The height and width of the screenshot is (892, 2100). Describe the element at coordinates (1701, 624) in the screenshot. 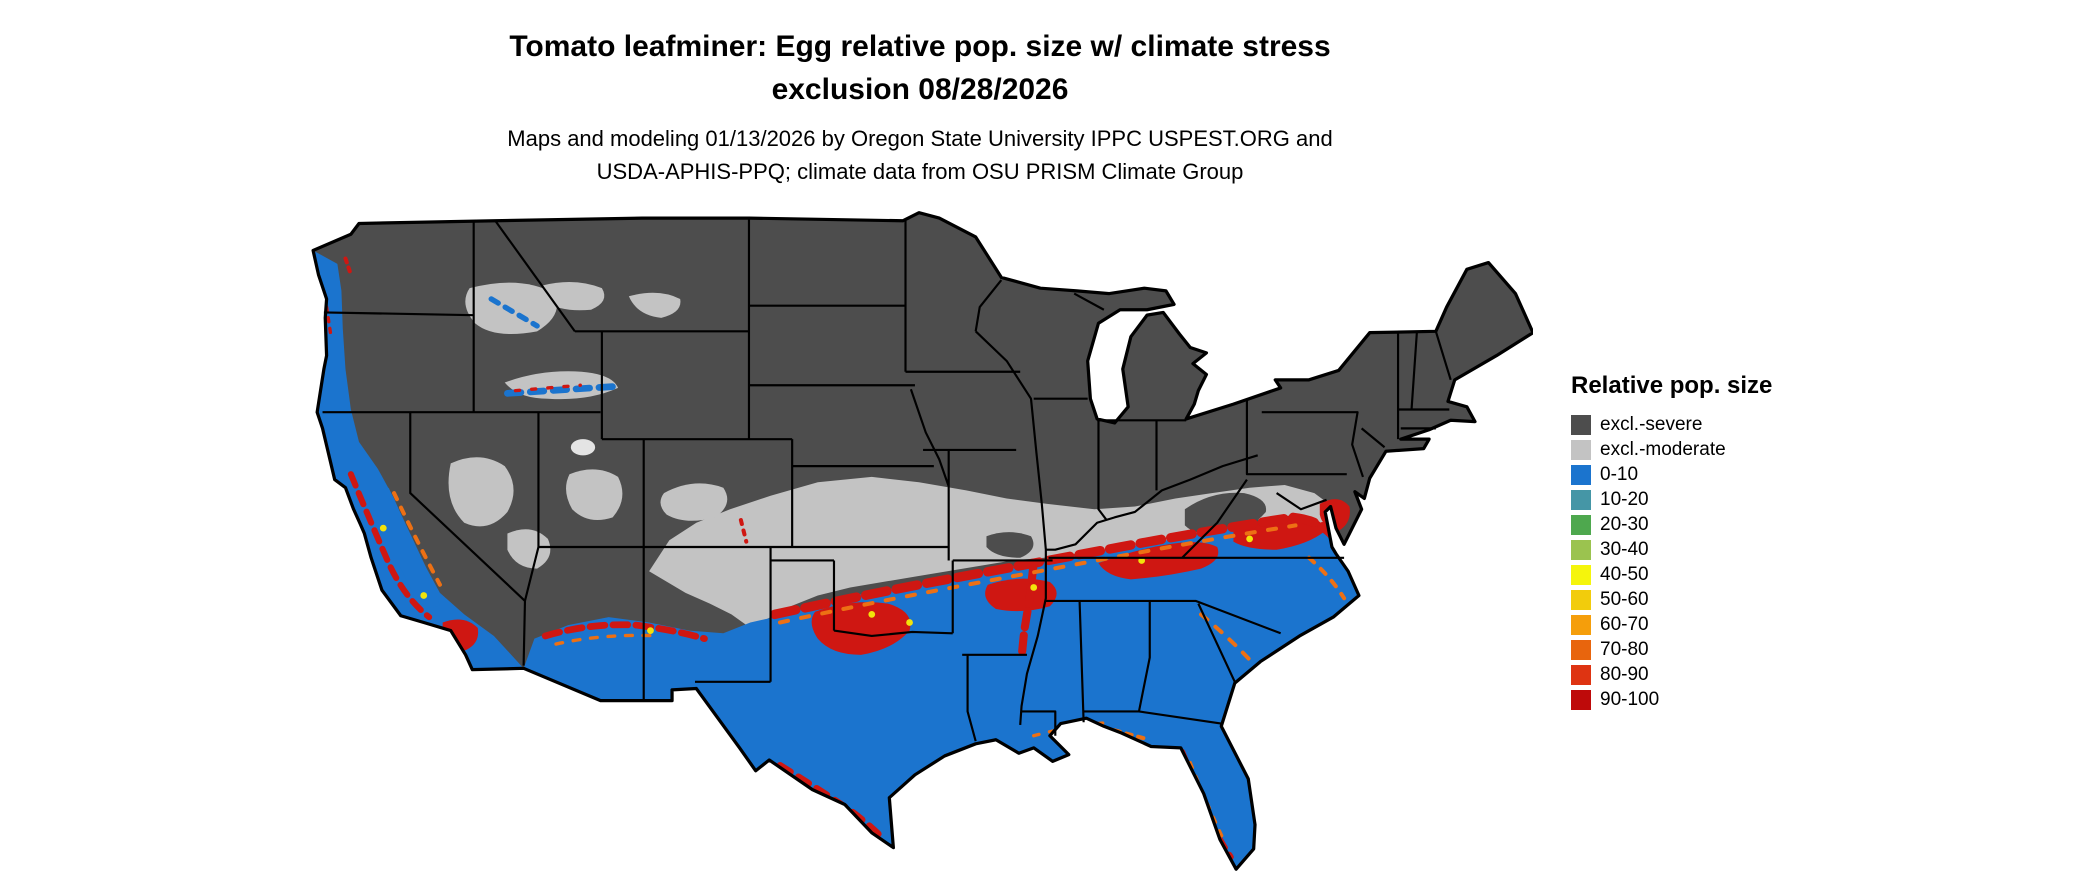

I see `legend-item: 60-70` at that location.